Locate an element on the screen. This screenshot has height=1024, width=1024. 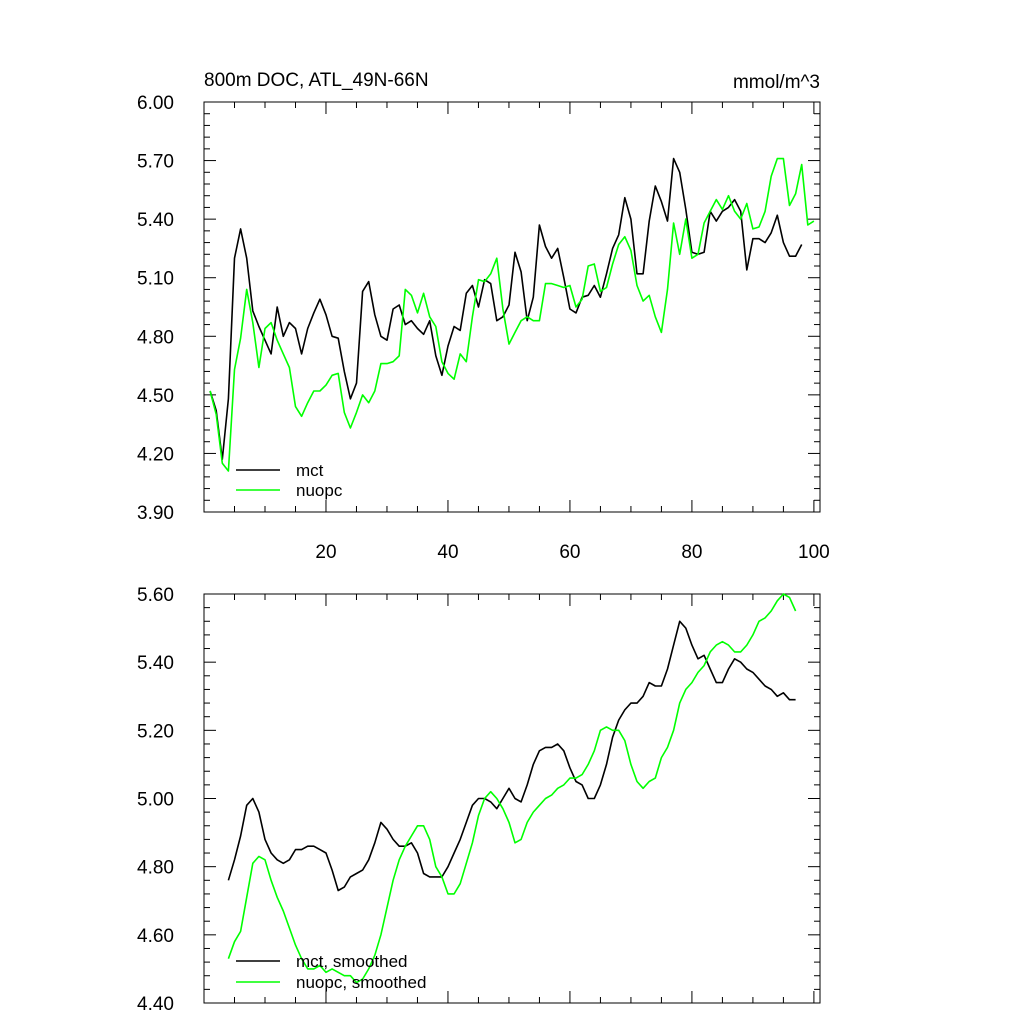
x-tick-label: 80 is located at coordinates (691, 552).